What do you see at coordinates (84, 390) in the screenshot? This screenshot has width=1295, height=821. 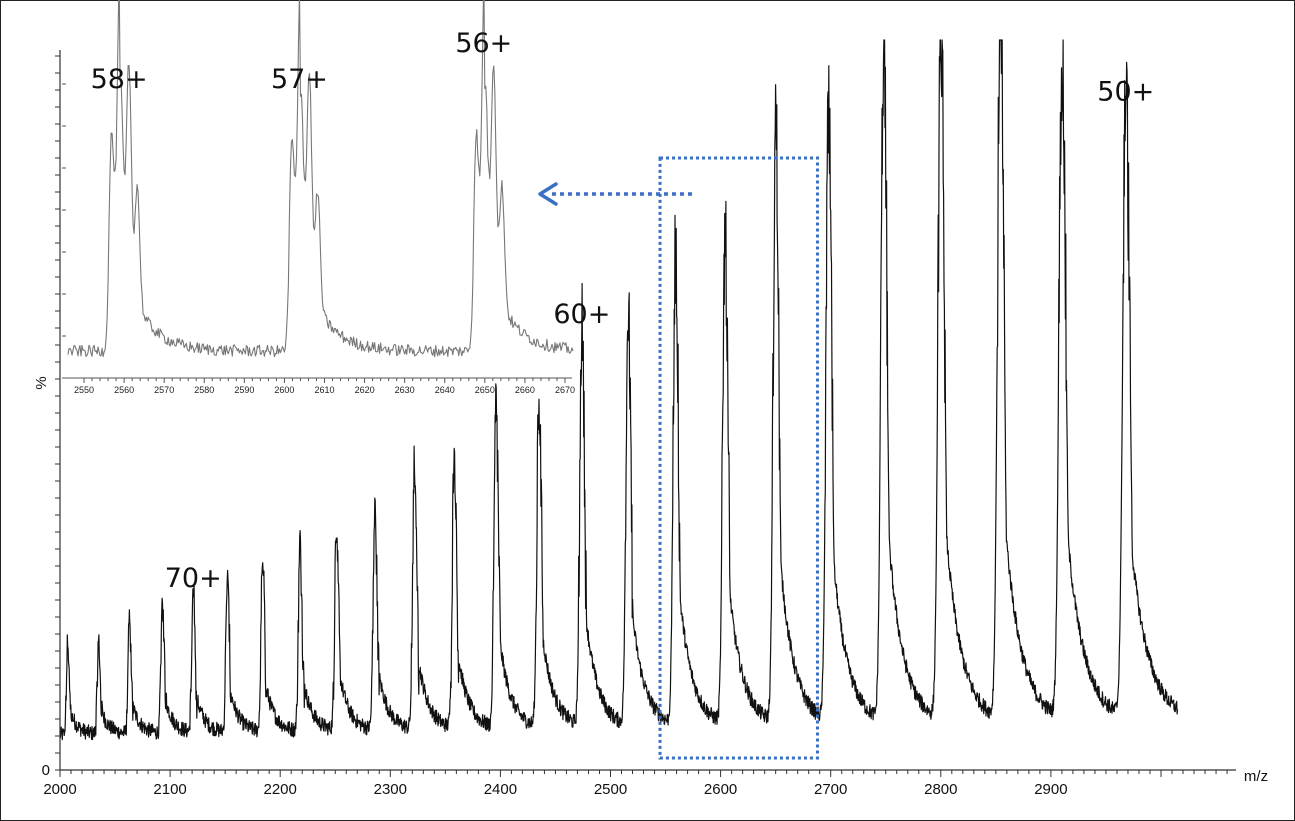 I see `inset-x-tick-label: 2550` at bounding box center [84, 390].